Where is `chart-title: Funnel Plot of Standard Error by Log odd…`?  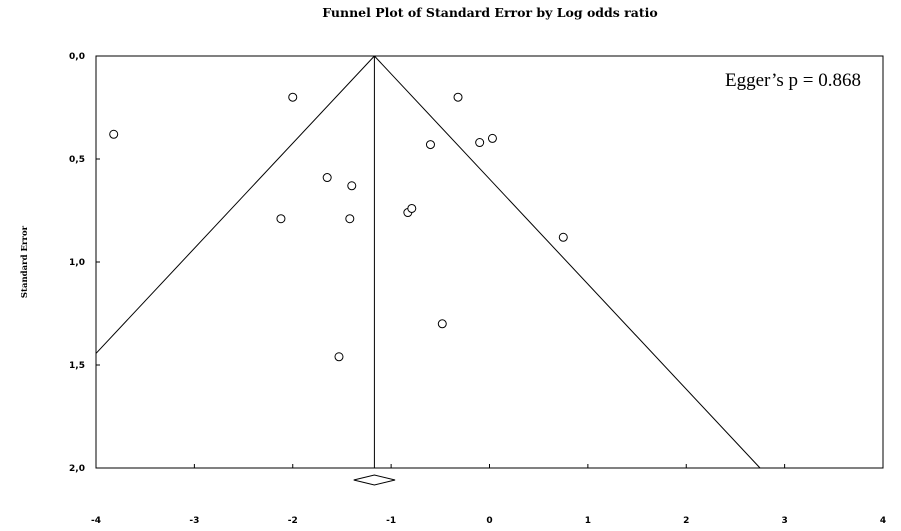 chart-title: Funnel Plot of Standard Error by Log odd… is located at coordinates (489, 12).